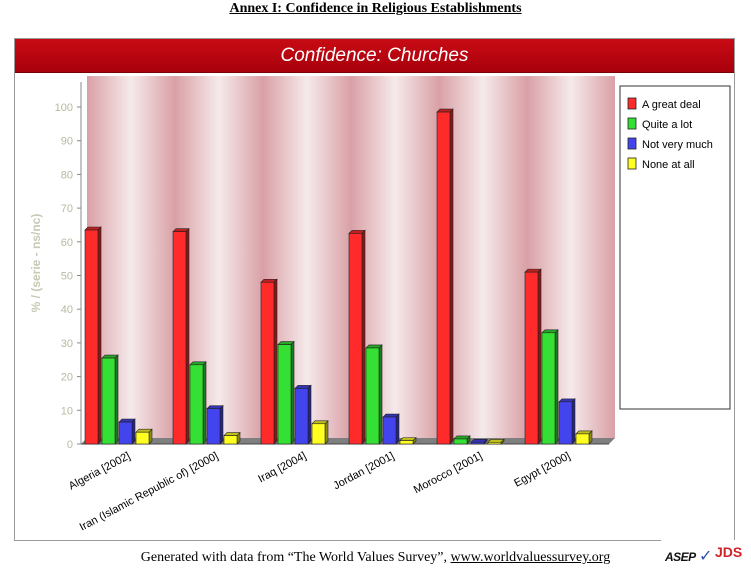 The width and height of the screenshot is (751, 576). What do you see at coordinates (100, 471) in the screenshot?
I see `x-tick-label: Algeria [2002]` at bounding box center [100, 471].